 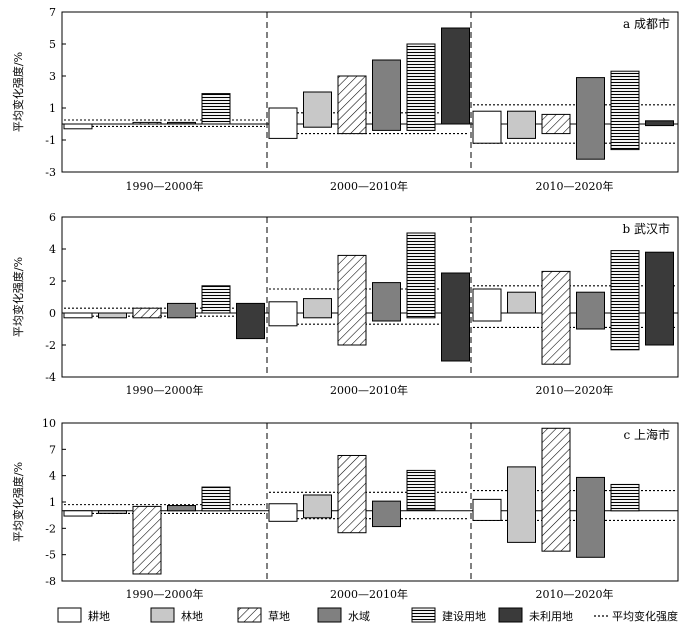 What do you see at coordinates (52, 217) in the screenshot?
I see `y-tick-label: 6` at bounding box center [52, 217].